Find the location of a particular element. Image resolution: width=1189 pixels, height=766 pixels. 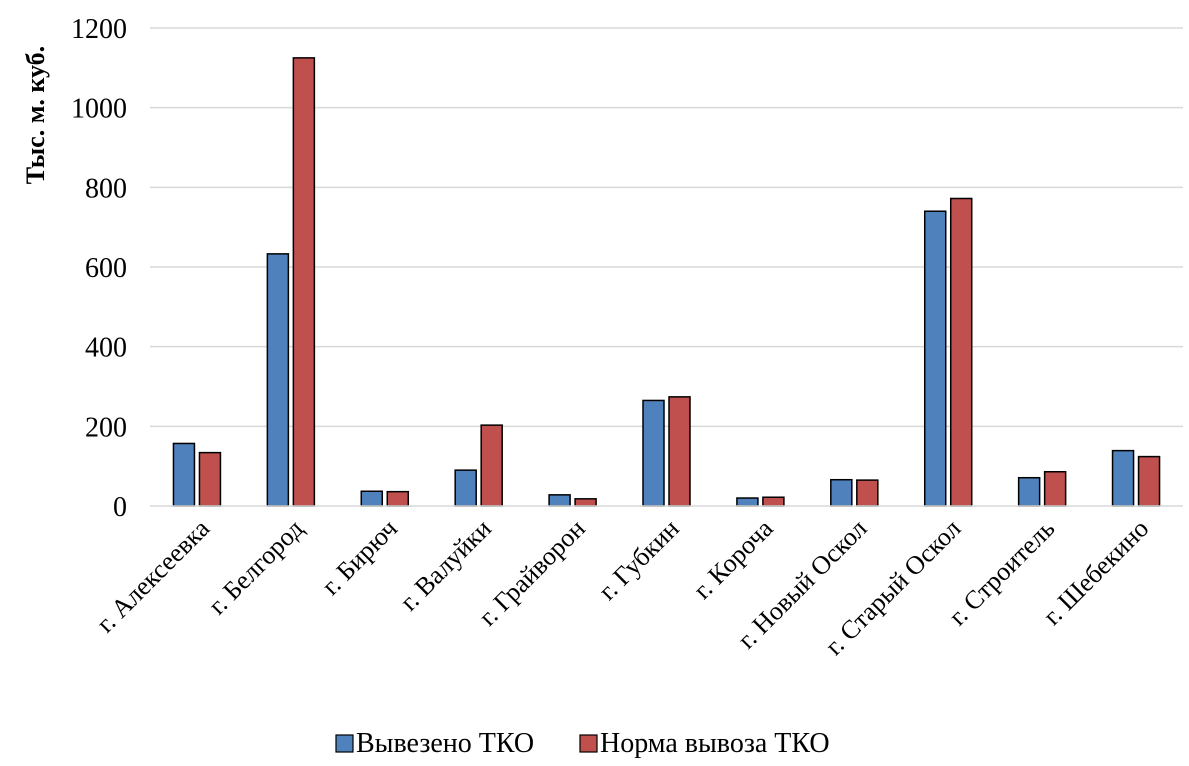

x-category-label: г. Алексеевка is located at coordinates (153, 575).